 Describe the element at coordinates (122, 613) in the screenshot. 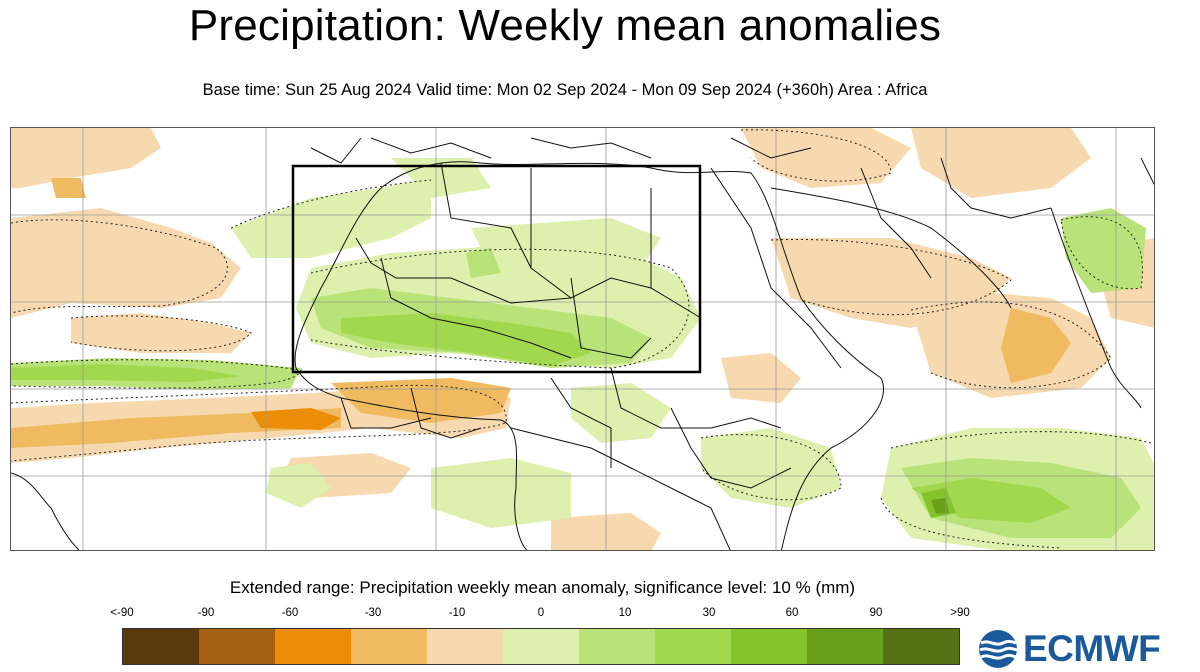

I see `tick-label: <-90` at that location.